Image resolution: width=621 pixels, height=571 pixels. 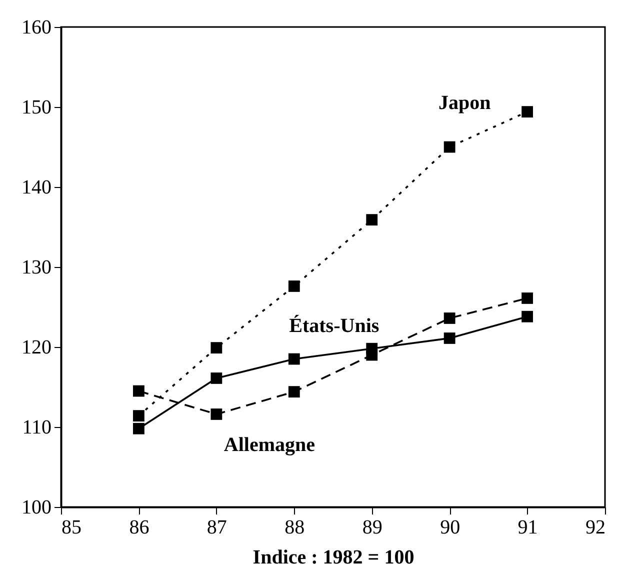 I want to click on x-tick-label: 90, so click(x=450, y=527).